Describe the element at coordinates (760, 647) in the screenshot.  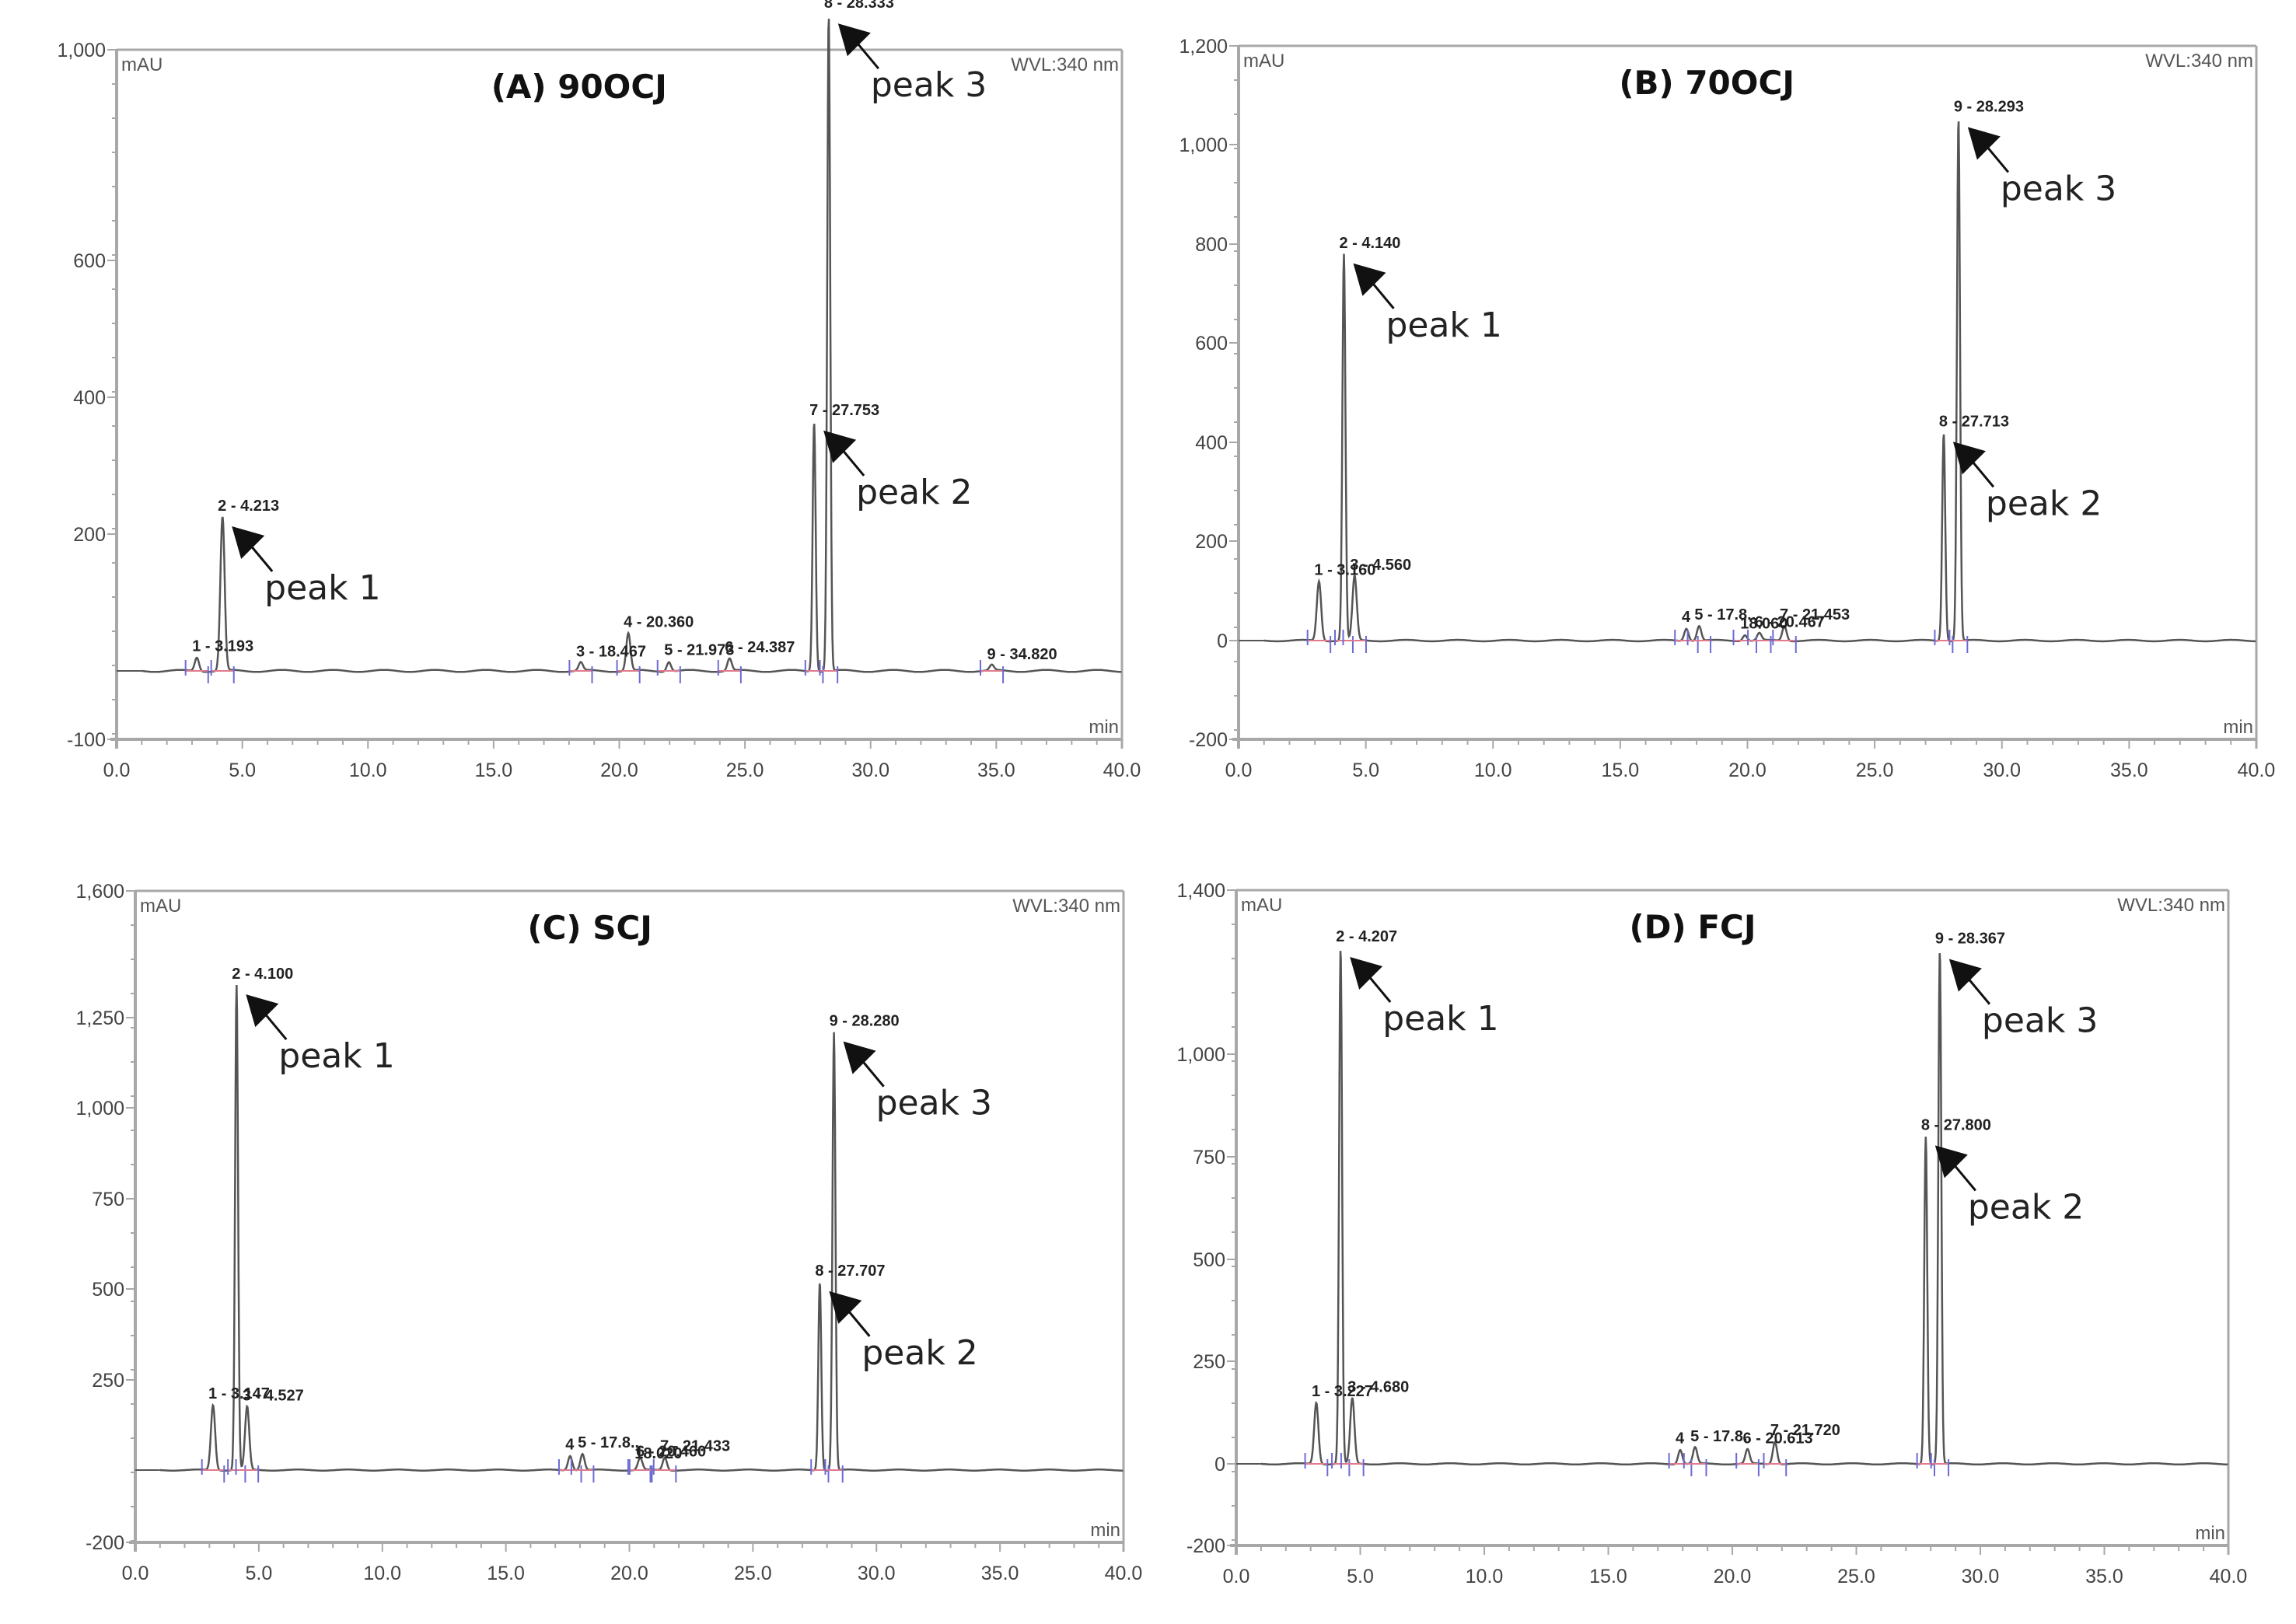
I see `peak-label: 6 - 24.387` at that location.